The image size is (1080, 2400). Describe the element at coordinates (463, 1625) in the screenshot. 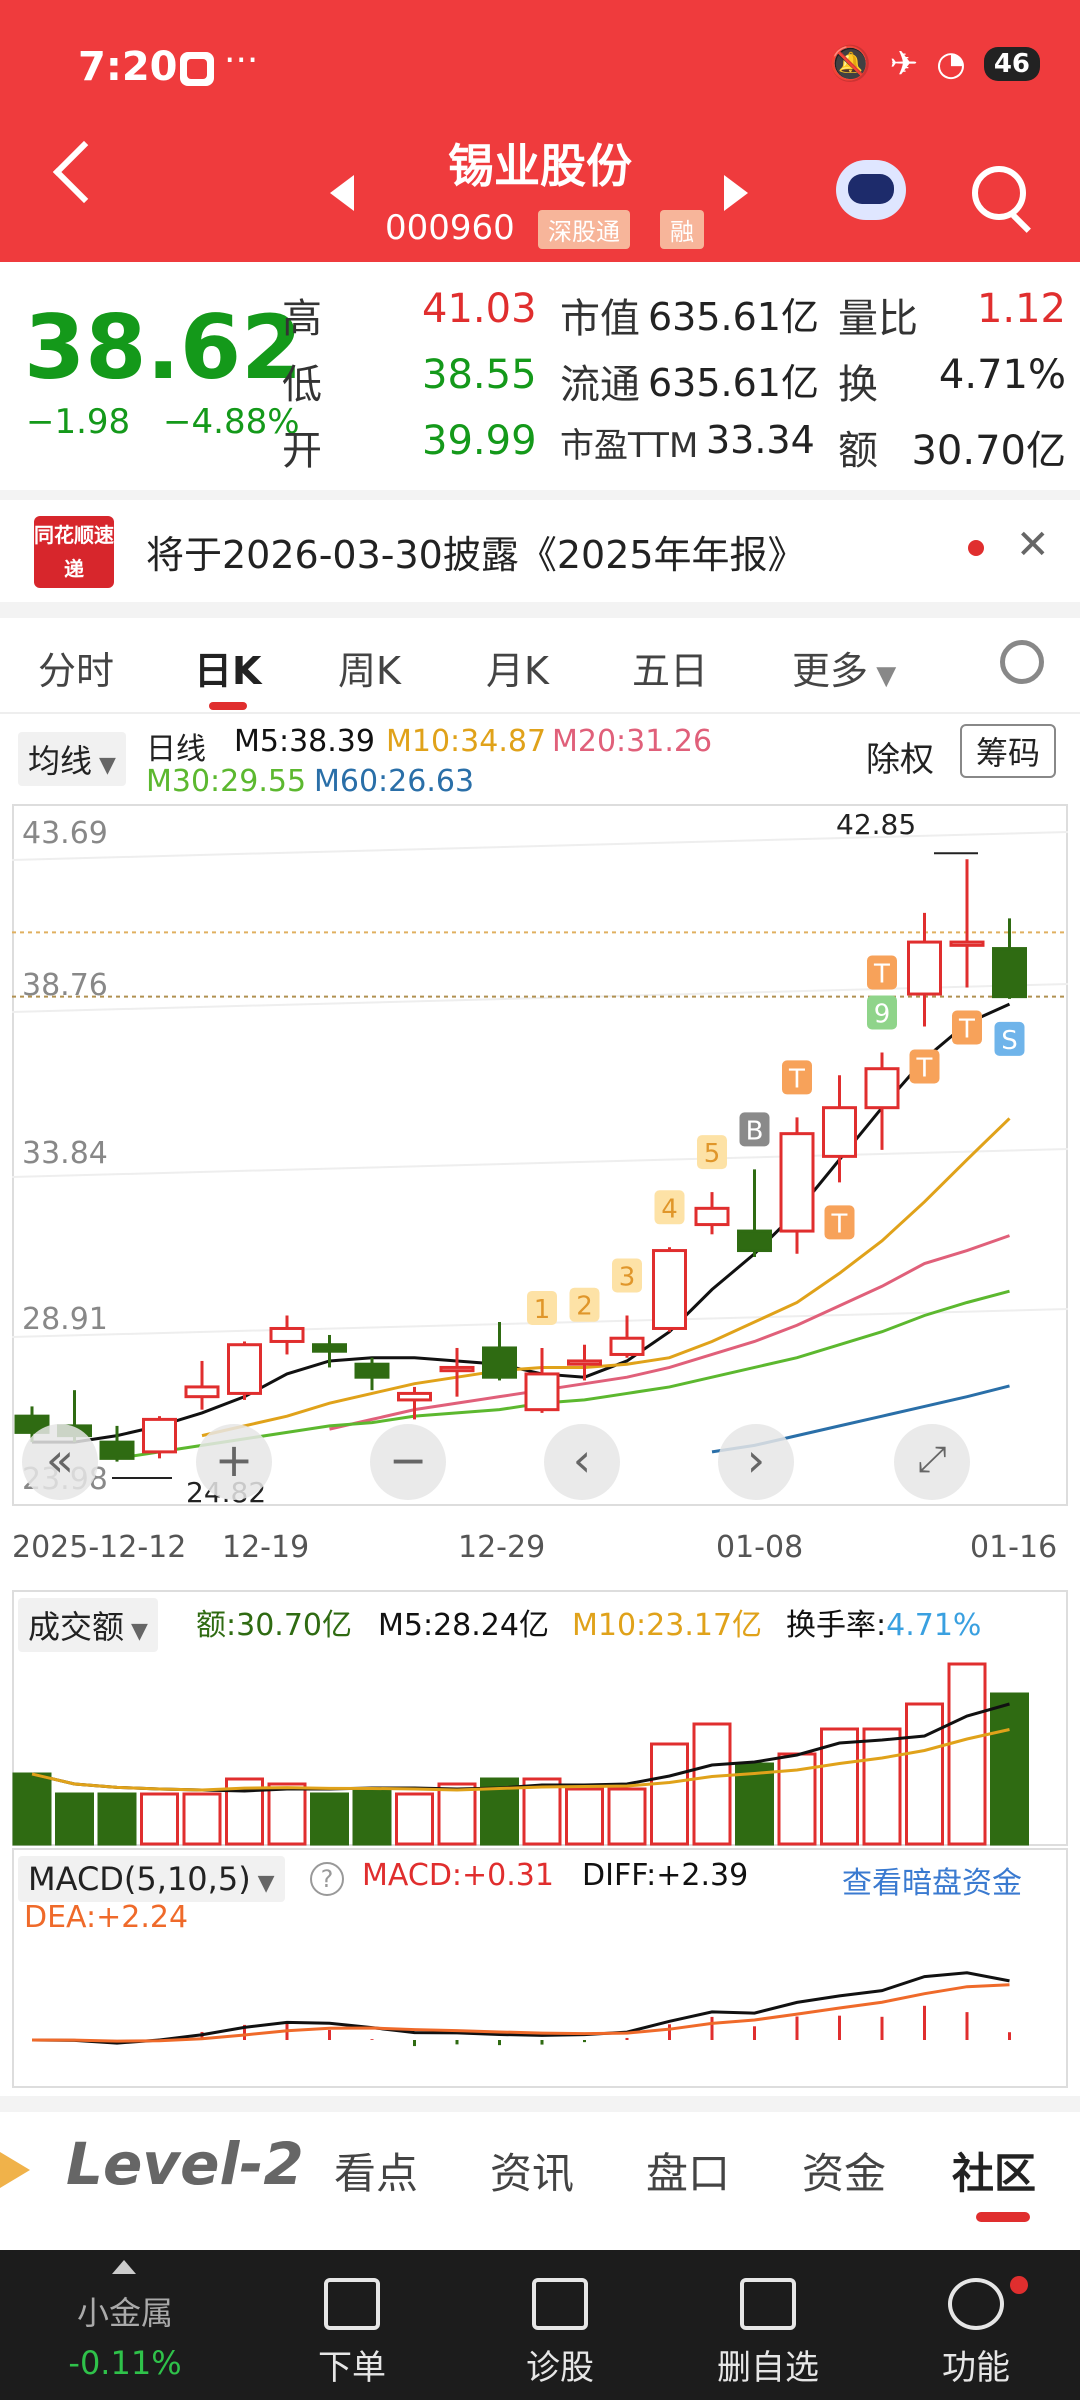

I see `volume-m5: M5:28.24亿` at that location.